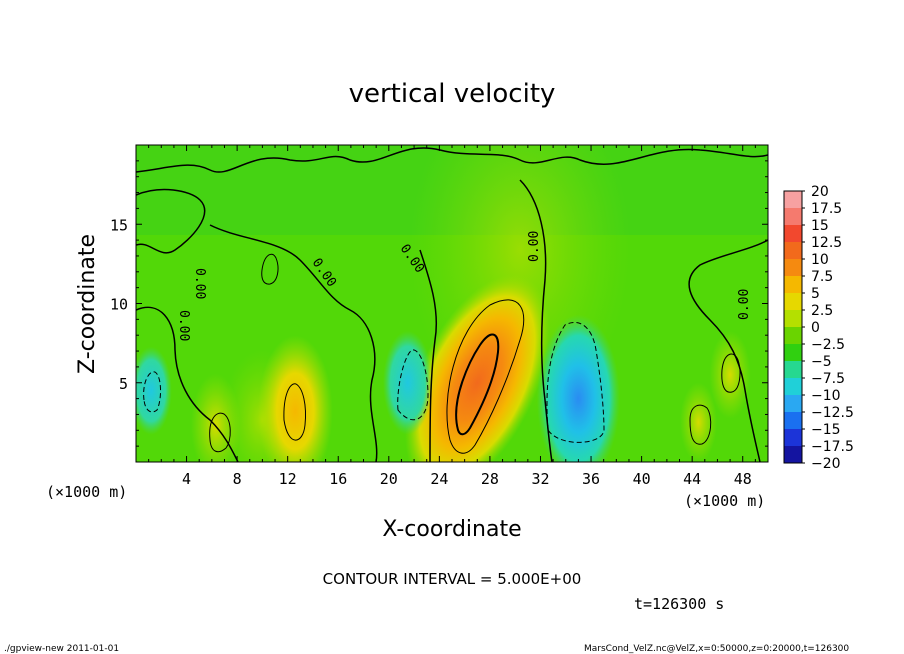  I want to click on x-tick-label: 44, so click(692, 479).